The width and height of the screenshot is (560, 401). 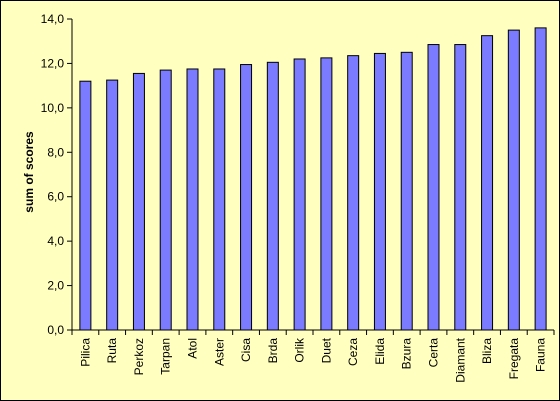 What do you see at coordinates (246, 197) in the screenshot?
I see `bar-cisa` at bounding box center [246, 197].